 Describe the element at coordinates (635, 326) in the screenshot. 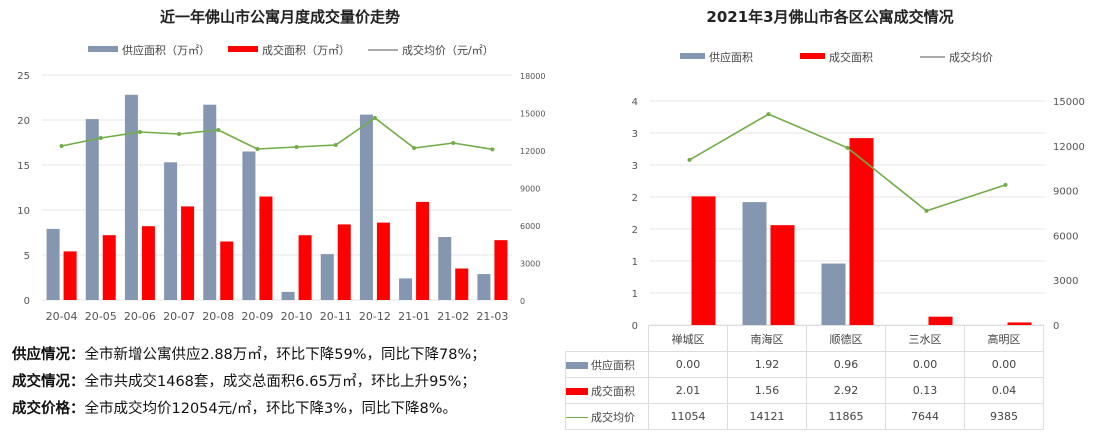

I see `y-tick-label: 0` at that location.